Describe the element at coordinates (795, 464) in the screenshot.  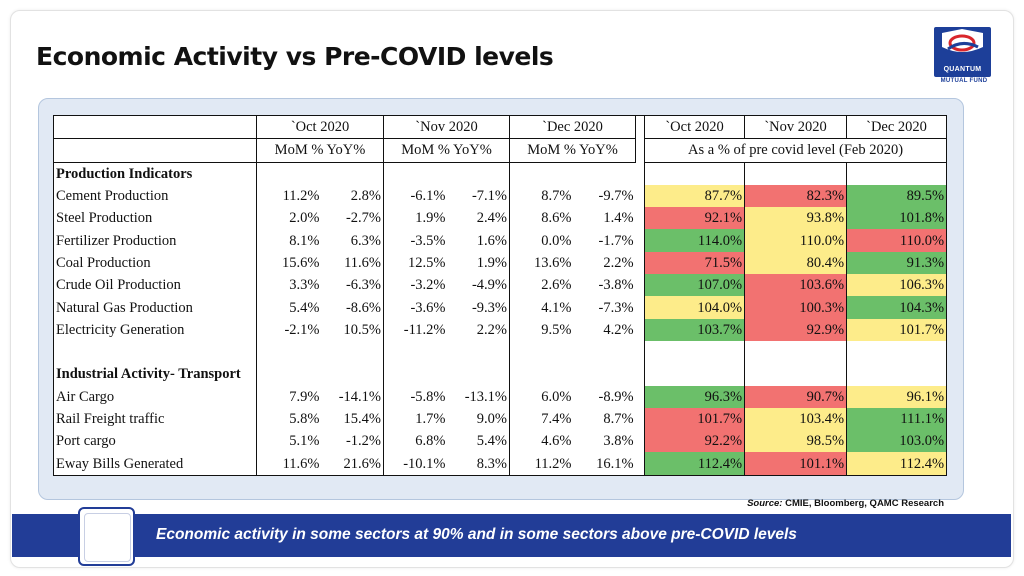
I see `precovid-value: 101.1%` at that location.